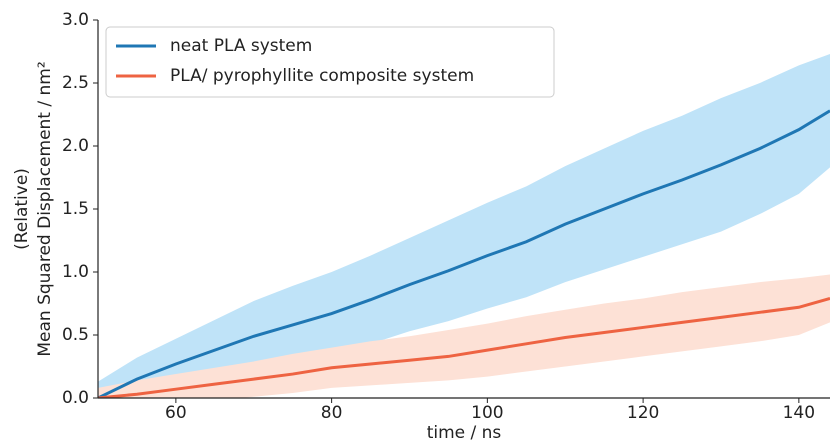 The height and width of the screenshot is (442, 830). I want to click on y-tick-label: 0.5, so click(75, 335).